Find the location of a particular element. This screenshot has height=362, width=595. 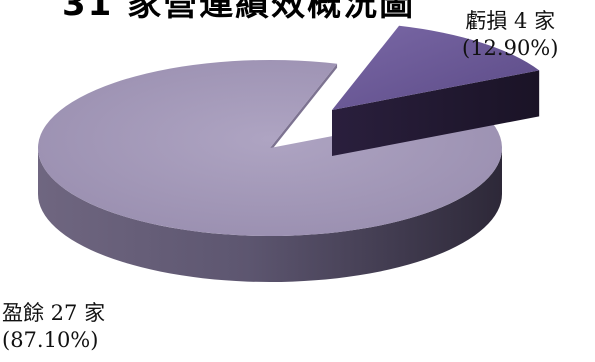

slice-label-profit-percent: (87.10%) is located at coordinates (50, 340).